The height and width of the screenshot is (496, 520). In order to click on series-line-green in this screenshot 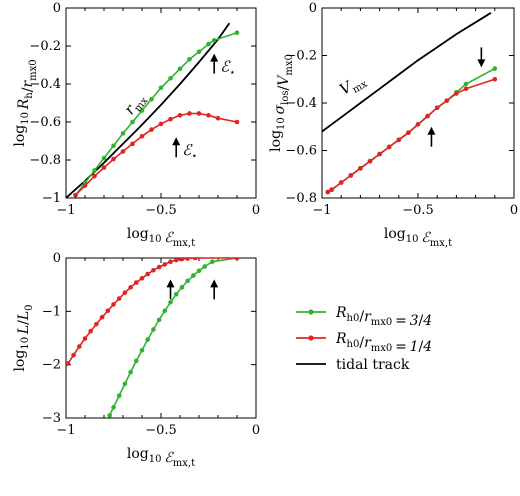, I will do `click(173, 337)`.